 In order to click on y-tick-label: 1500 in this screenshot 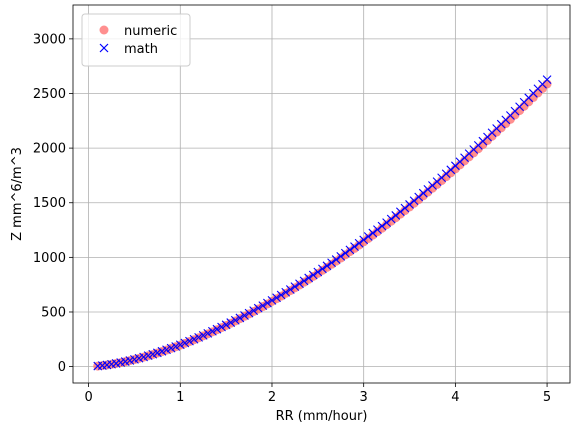, I will do `click(49, 203)`.